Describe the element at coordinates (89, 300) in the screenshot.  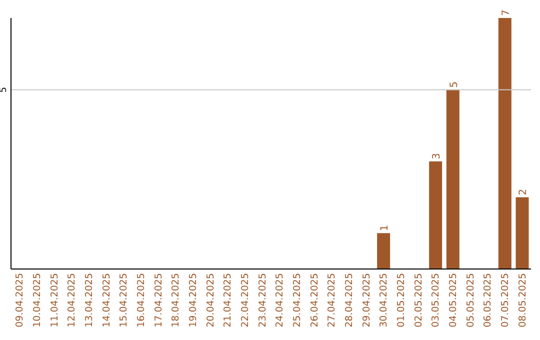
I see `x-tick-label: 13.04.2025` at that location.